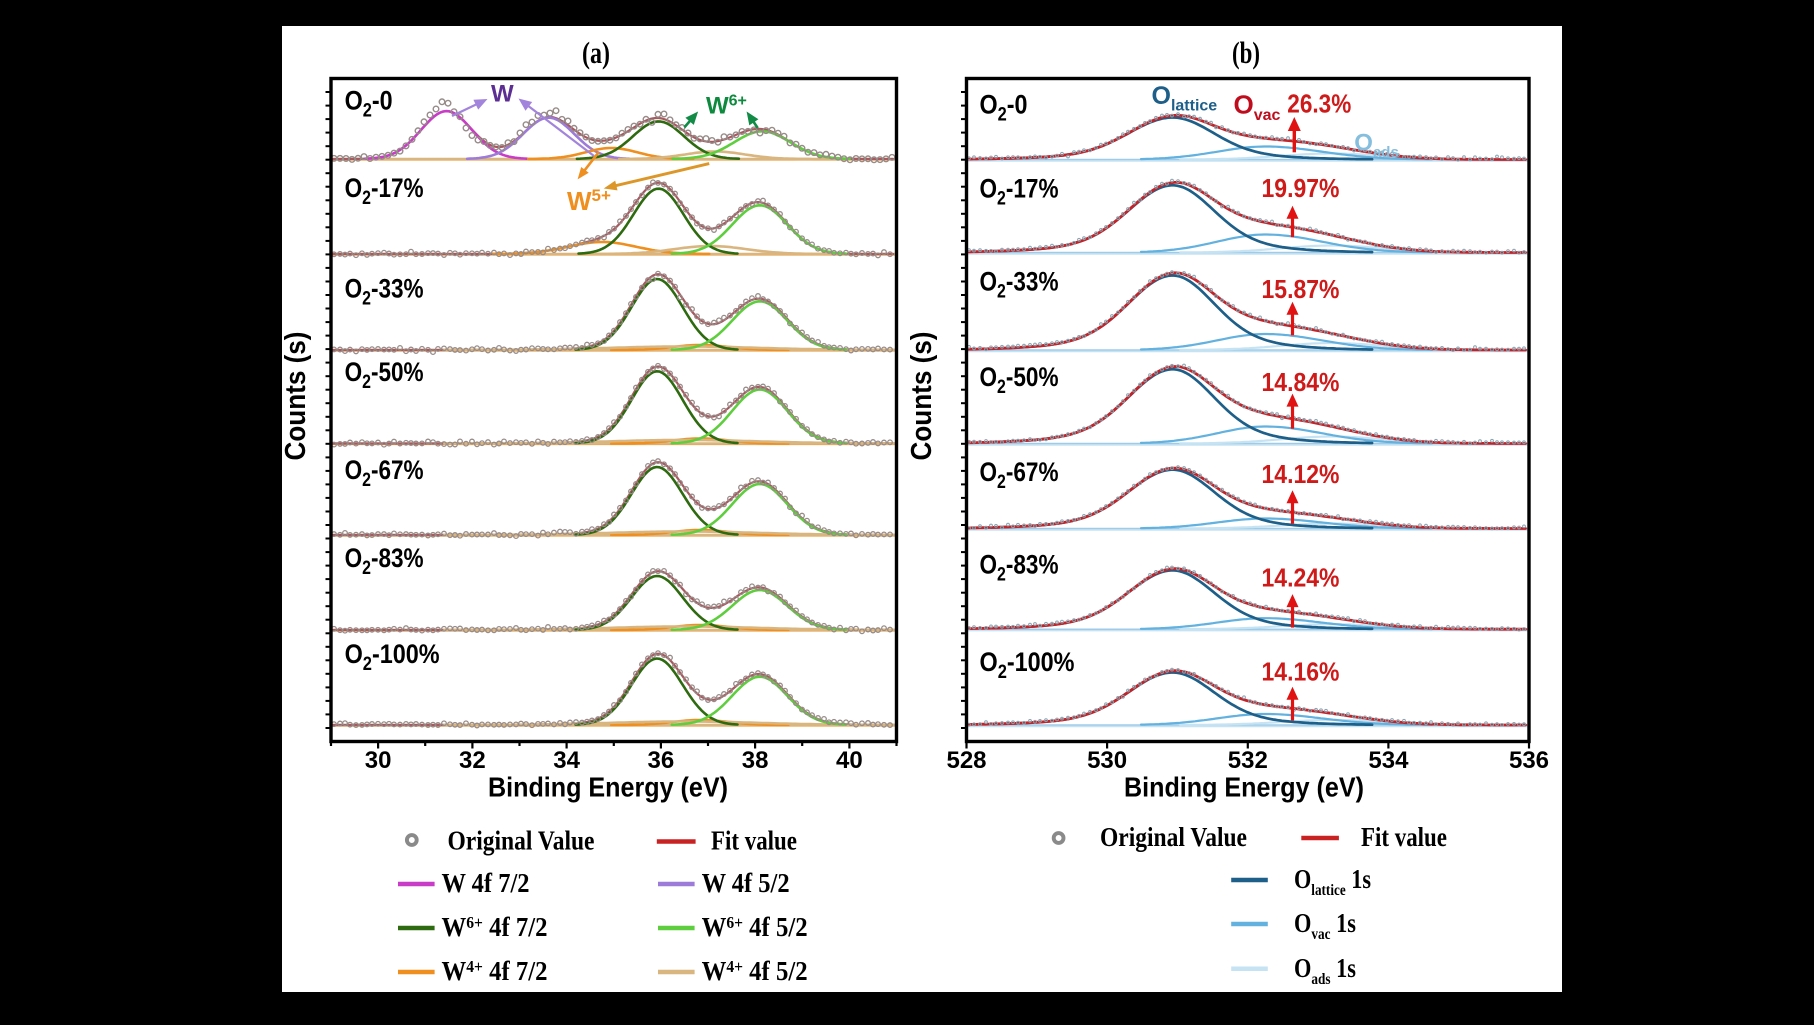  Describe the element at coordinates (1301, 382) in the screenshot. I see `svg-text: 14.84%` at that location.